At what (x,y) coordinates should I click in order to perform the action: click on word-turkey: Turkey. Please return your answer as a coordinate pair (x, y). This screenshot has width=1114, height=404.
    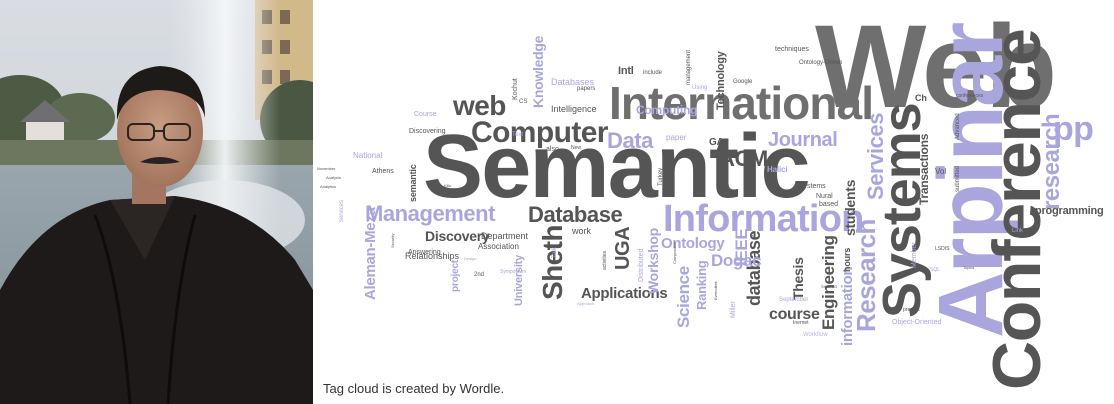
    Looking at the image, I should click on (661, 176).